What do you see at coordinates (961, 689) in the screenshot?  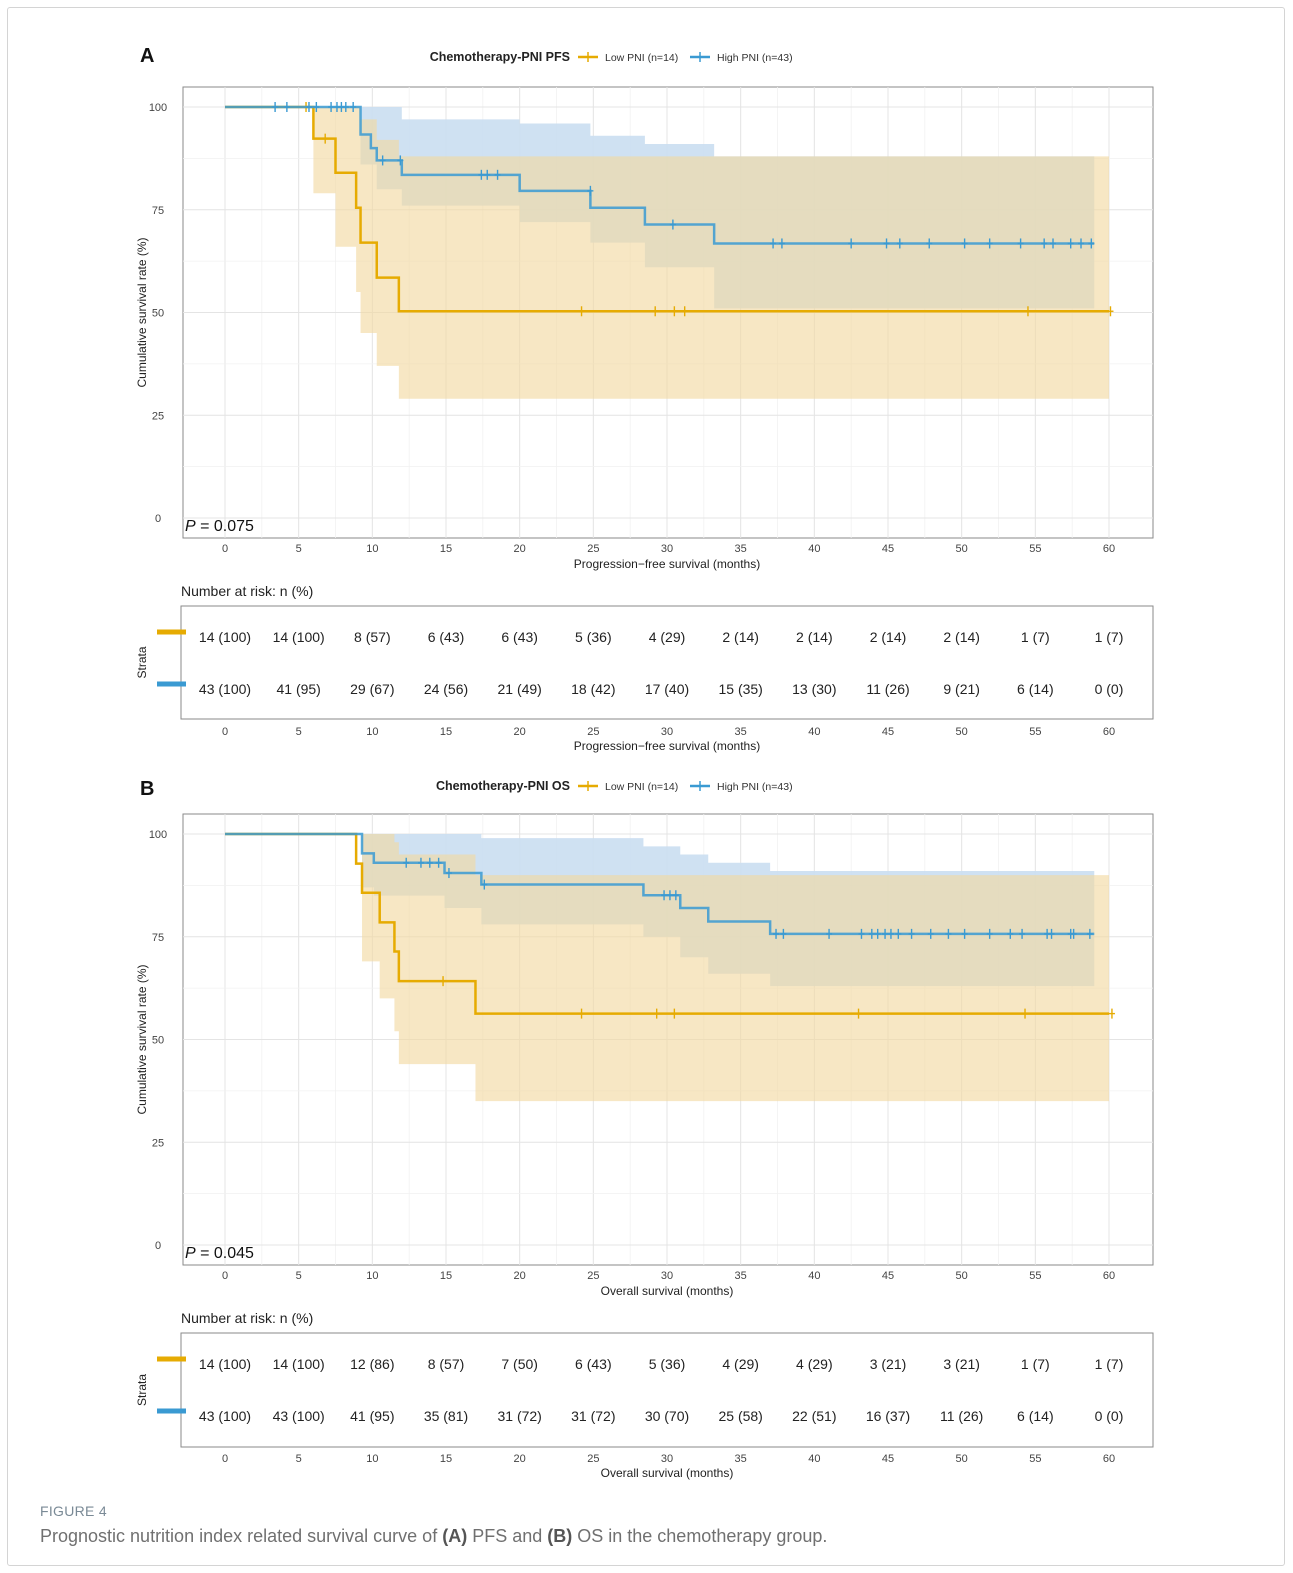 I see `risk-cell: 9 (21)` at bounding box center [961, 689].